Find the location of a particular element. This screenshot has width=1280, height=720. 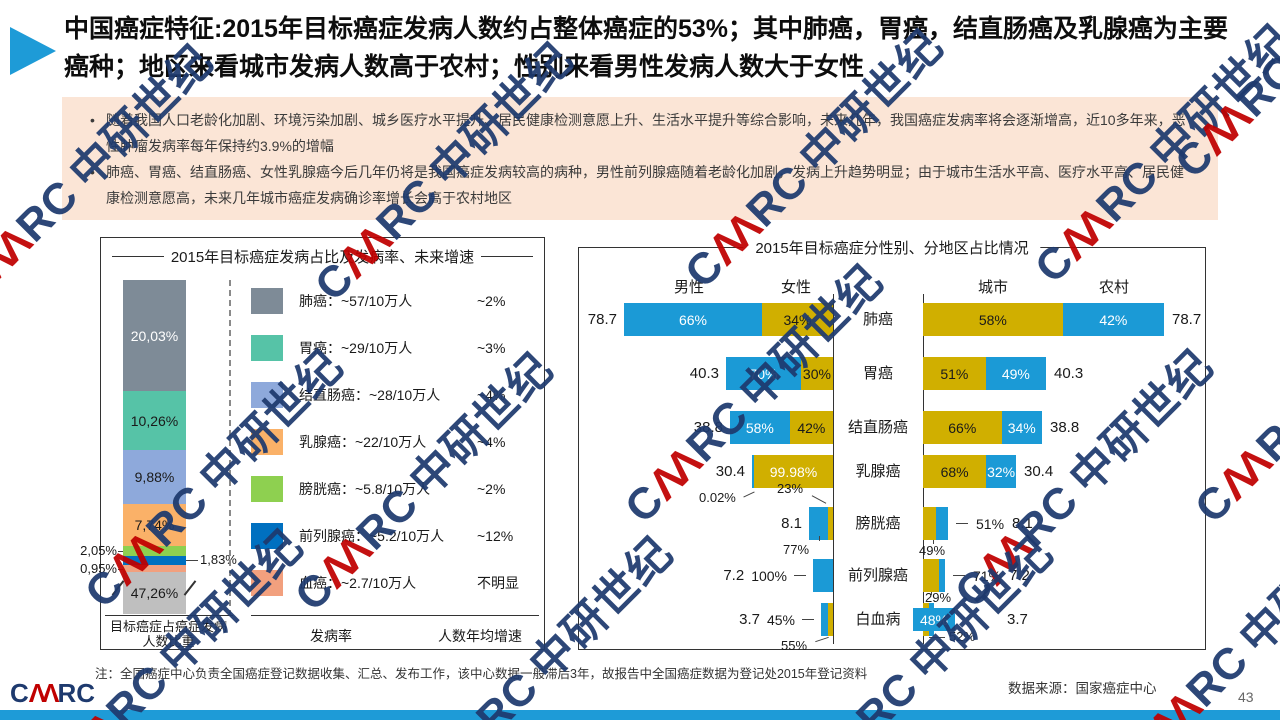

female-pct-label: 34% is located at coordinates (797, 319).